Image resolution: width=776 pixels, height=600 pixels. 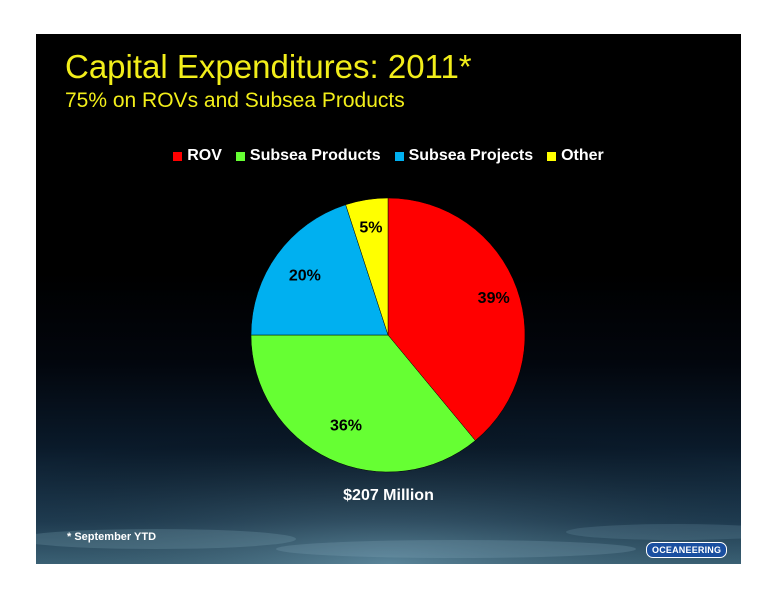 What do you see at coordinates (363, 403) in the screenshot?
I see `pie-slice-subsea-products` at bounding box center [363, 403].